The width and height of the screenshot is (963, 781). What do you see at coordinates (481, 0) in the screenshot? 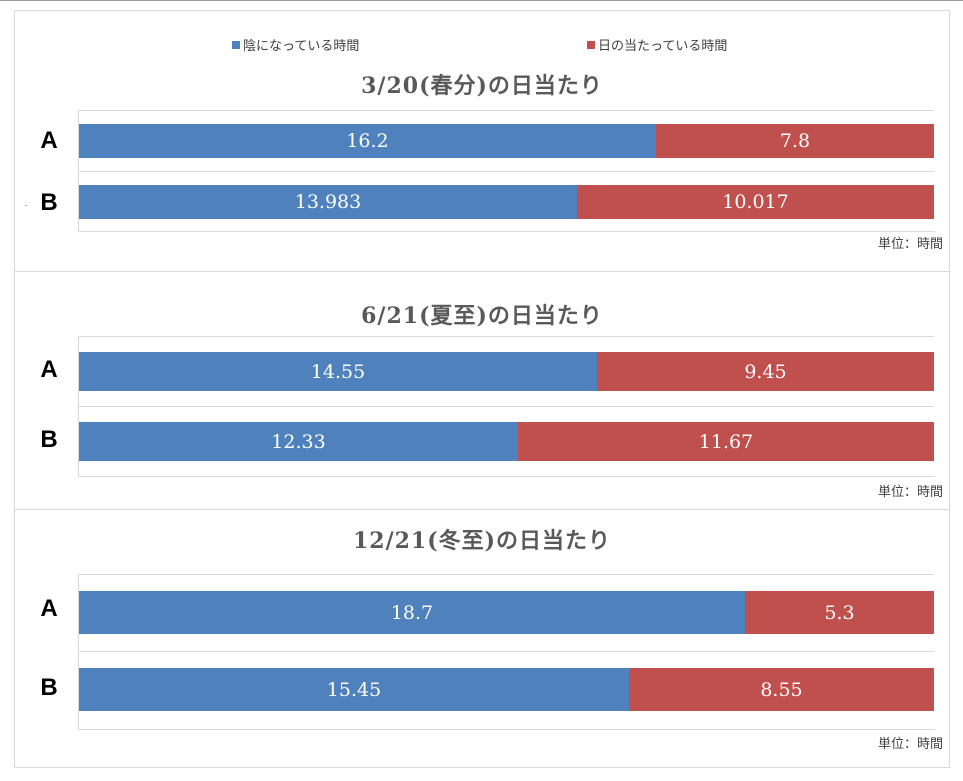
I see `window-top-edge` at bounding box center [481, 0].